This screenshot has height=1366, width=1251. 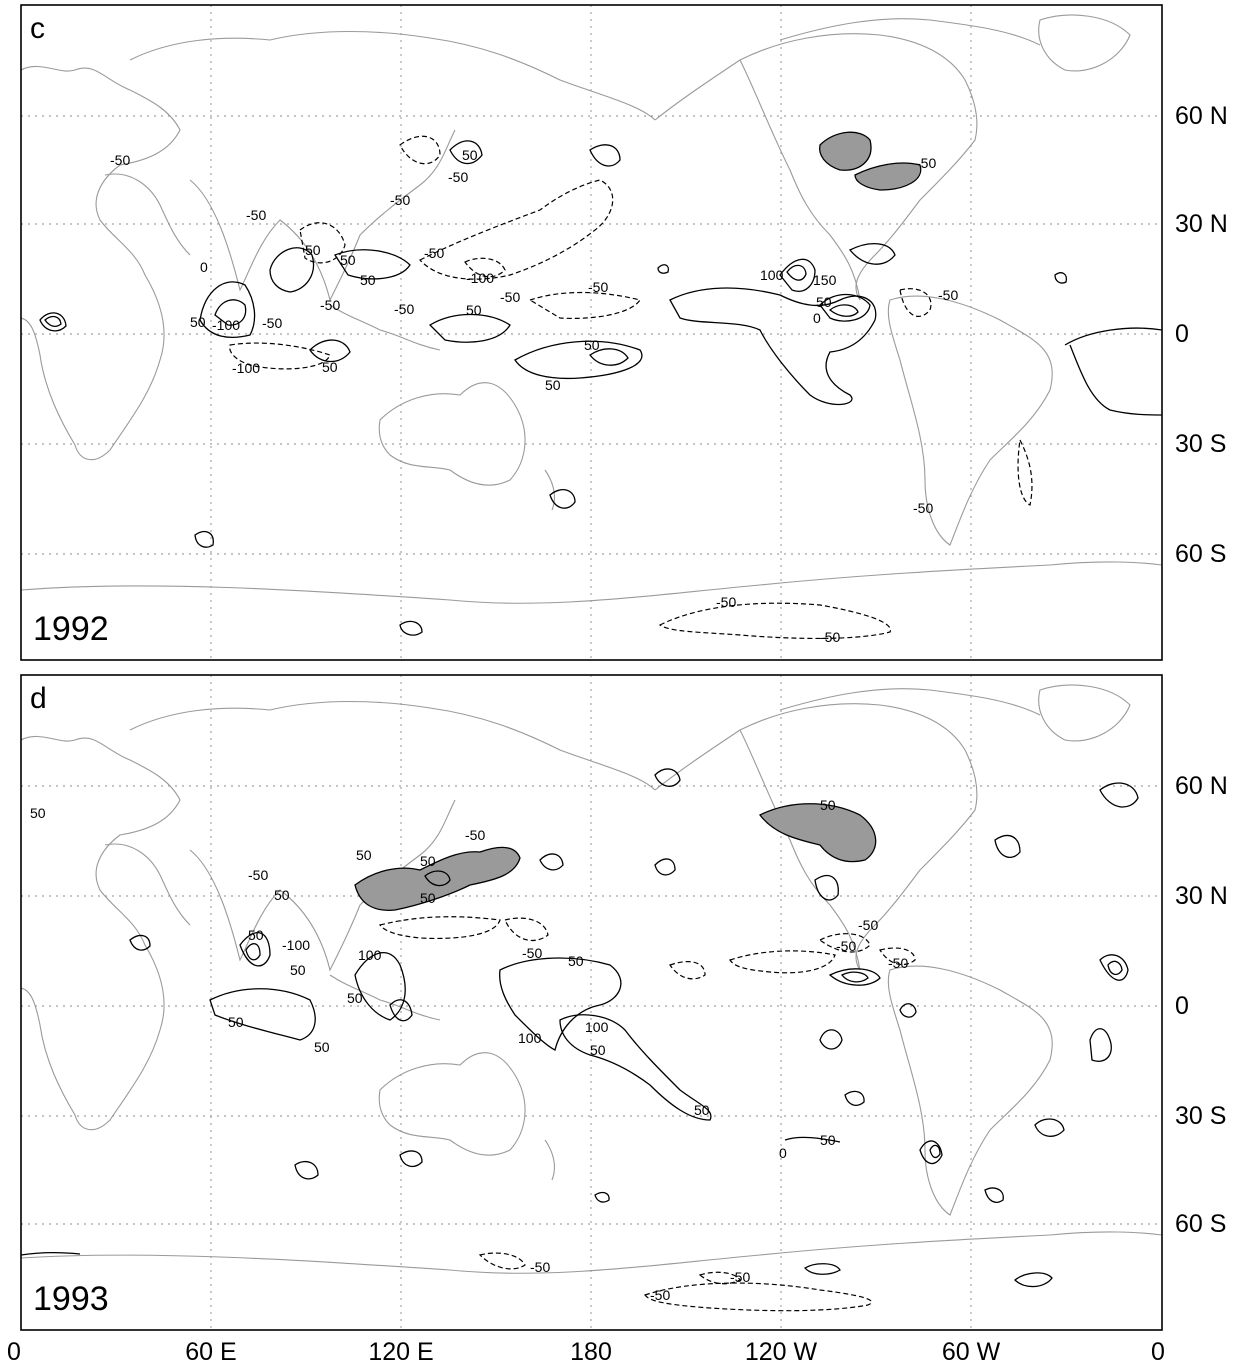 I want to click on lon-label-60e: 60 E, so click(x=210, y=1352).